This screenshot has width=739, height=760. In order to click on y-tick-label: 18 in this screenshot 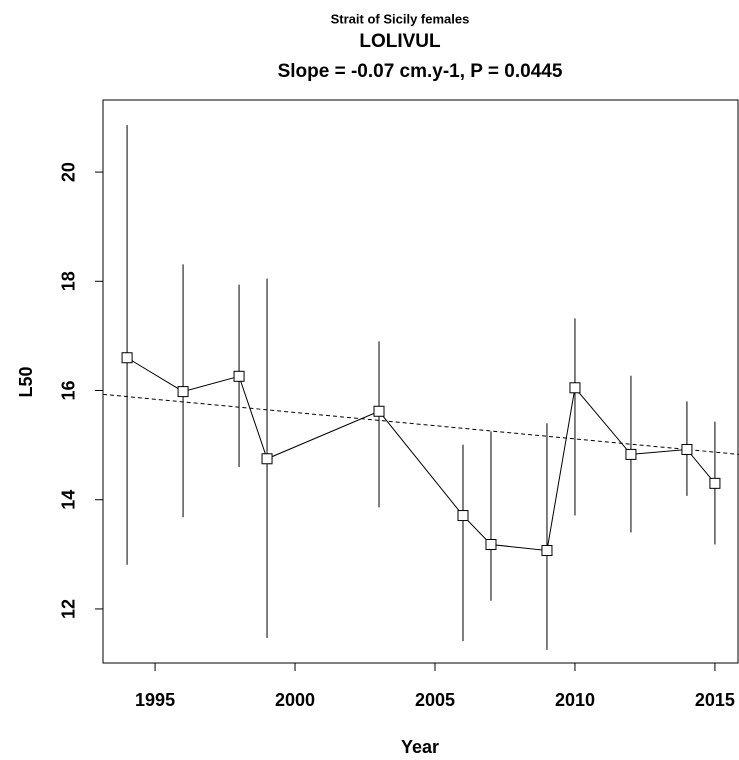, I will do `click(69, 281)`.